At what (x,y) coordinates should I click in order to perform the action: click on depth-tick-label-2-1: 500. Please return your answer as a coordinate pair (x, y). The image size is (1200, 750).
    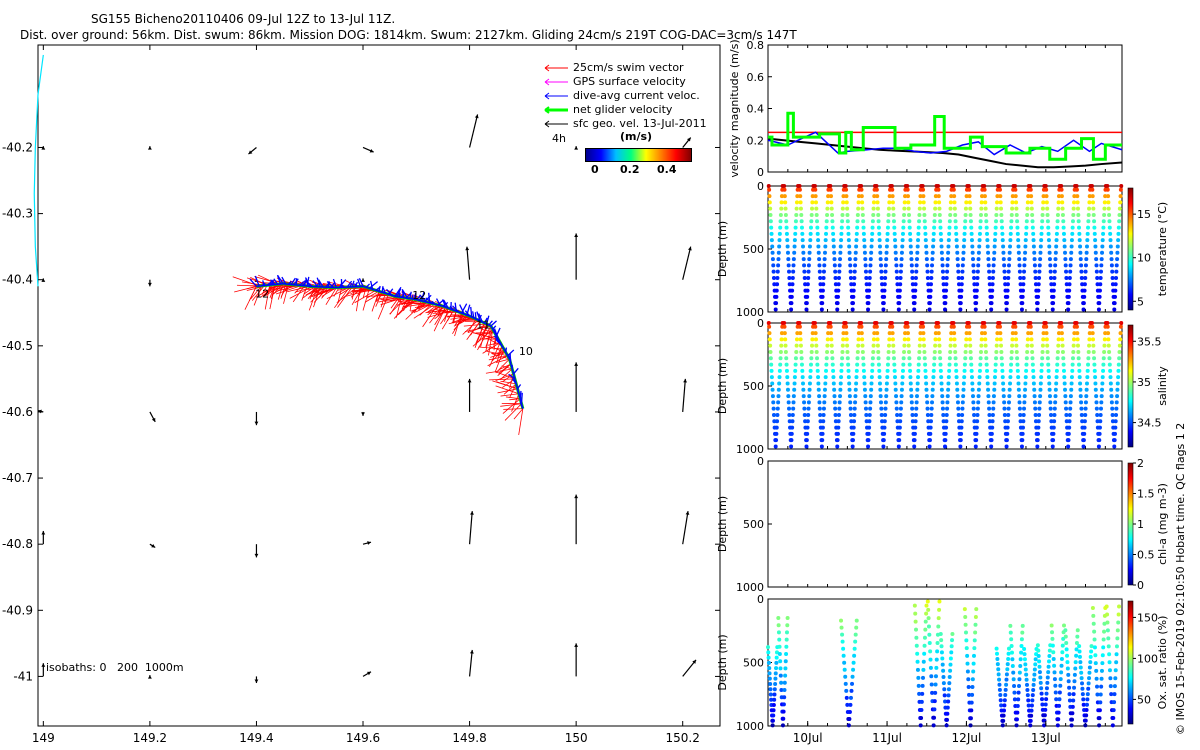
    Looking at the image, I should click on (753, 524).